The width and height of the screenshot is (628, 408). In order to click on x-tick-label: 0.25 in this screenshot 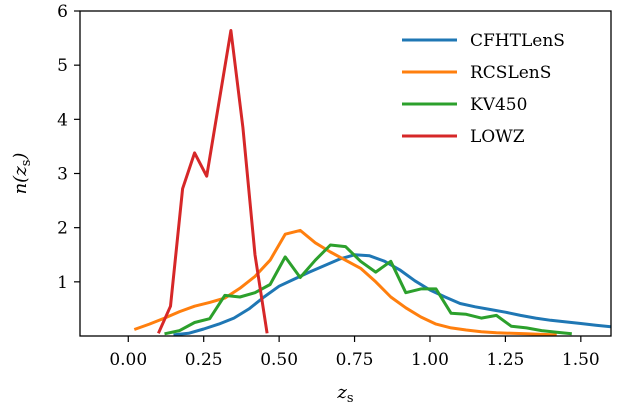, I will do `click(204, 360)`.